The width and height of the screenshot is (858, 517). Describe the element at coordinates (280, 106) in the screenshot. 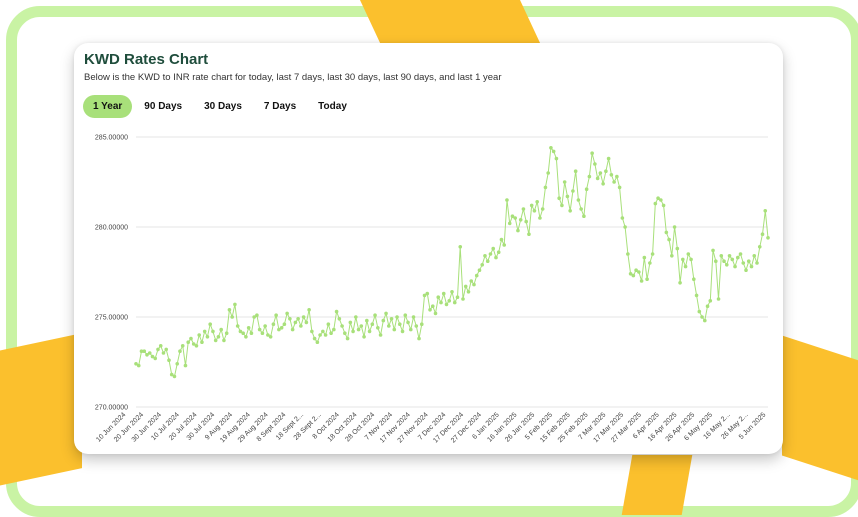

I see `tab-7-days: 7 Days` at that location.